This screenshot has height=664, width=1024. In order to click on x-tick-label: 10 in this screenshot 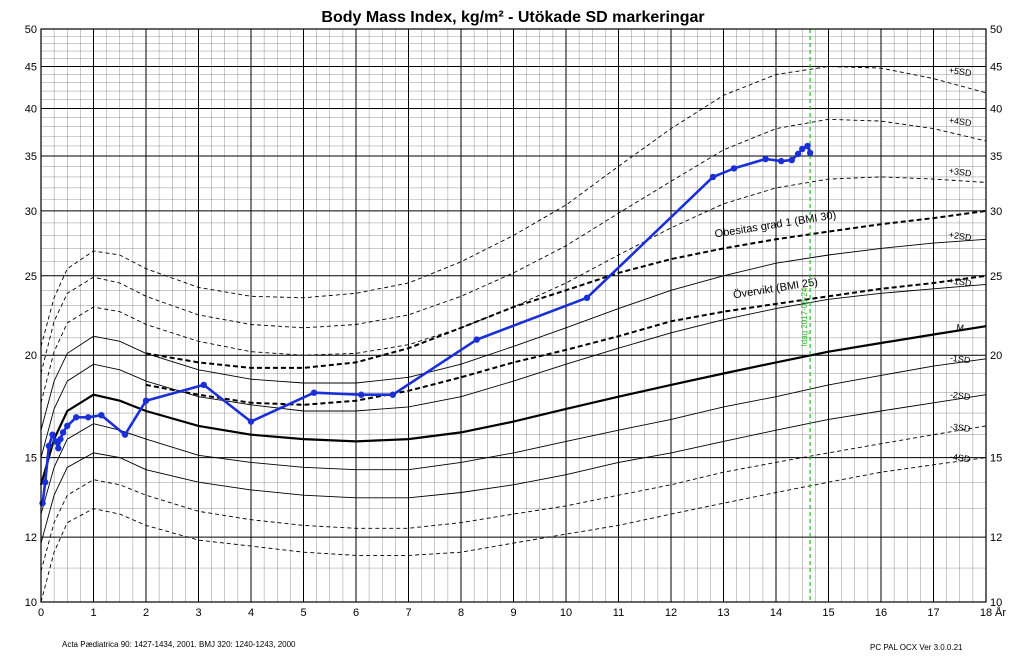, I will do `click(566, 613)`.